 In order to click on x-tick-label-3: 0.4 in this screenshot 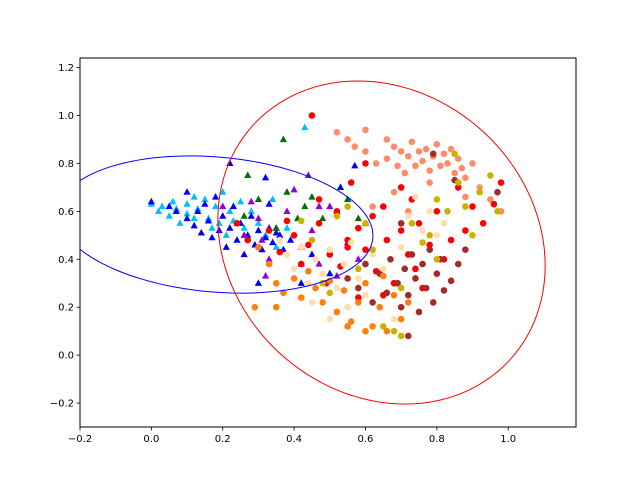, I will do `click(294, 439)`.